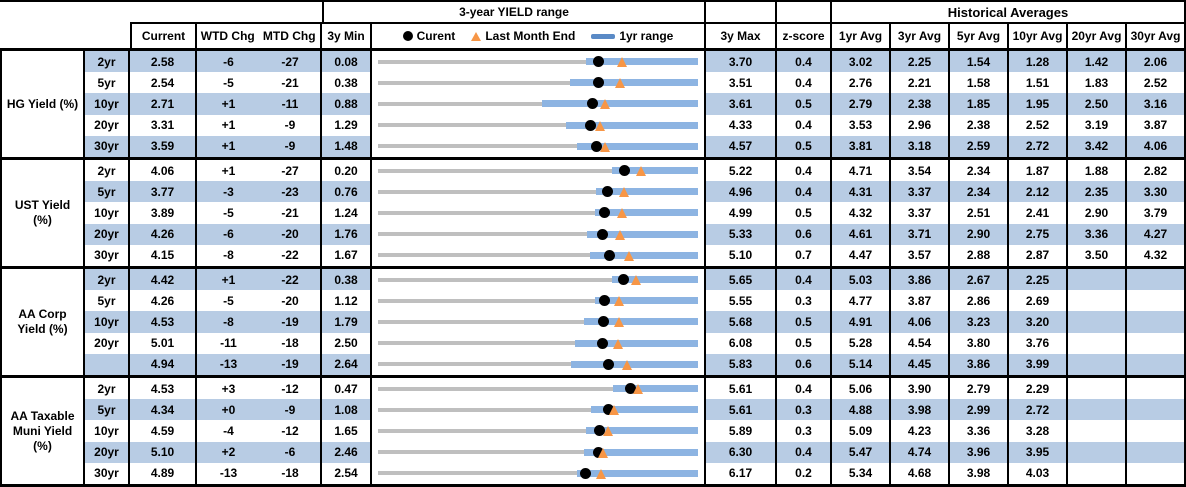 Image resolution: width=1186 pixels, height=487 pixels. I want to click on column-header-3yr-avg: 3yr Avg, so click(920, 35).